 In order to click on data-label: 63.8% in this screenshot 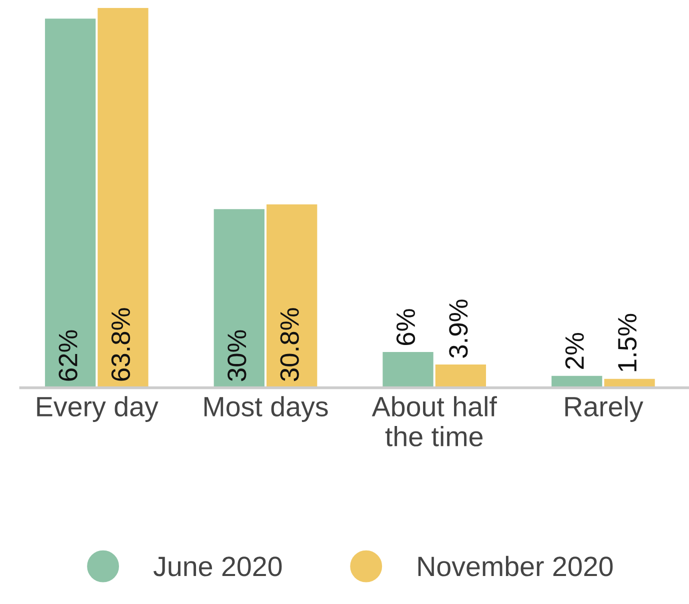, I will do `click(120, 344)`.